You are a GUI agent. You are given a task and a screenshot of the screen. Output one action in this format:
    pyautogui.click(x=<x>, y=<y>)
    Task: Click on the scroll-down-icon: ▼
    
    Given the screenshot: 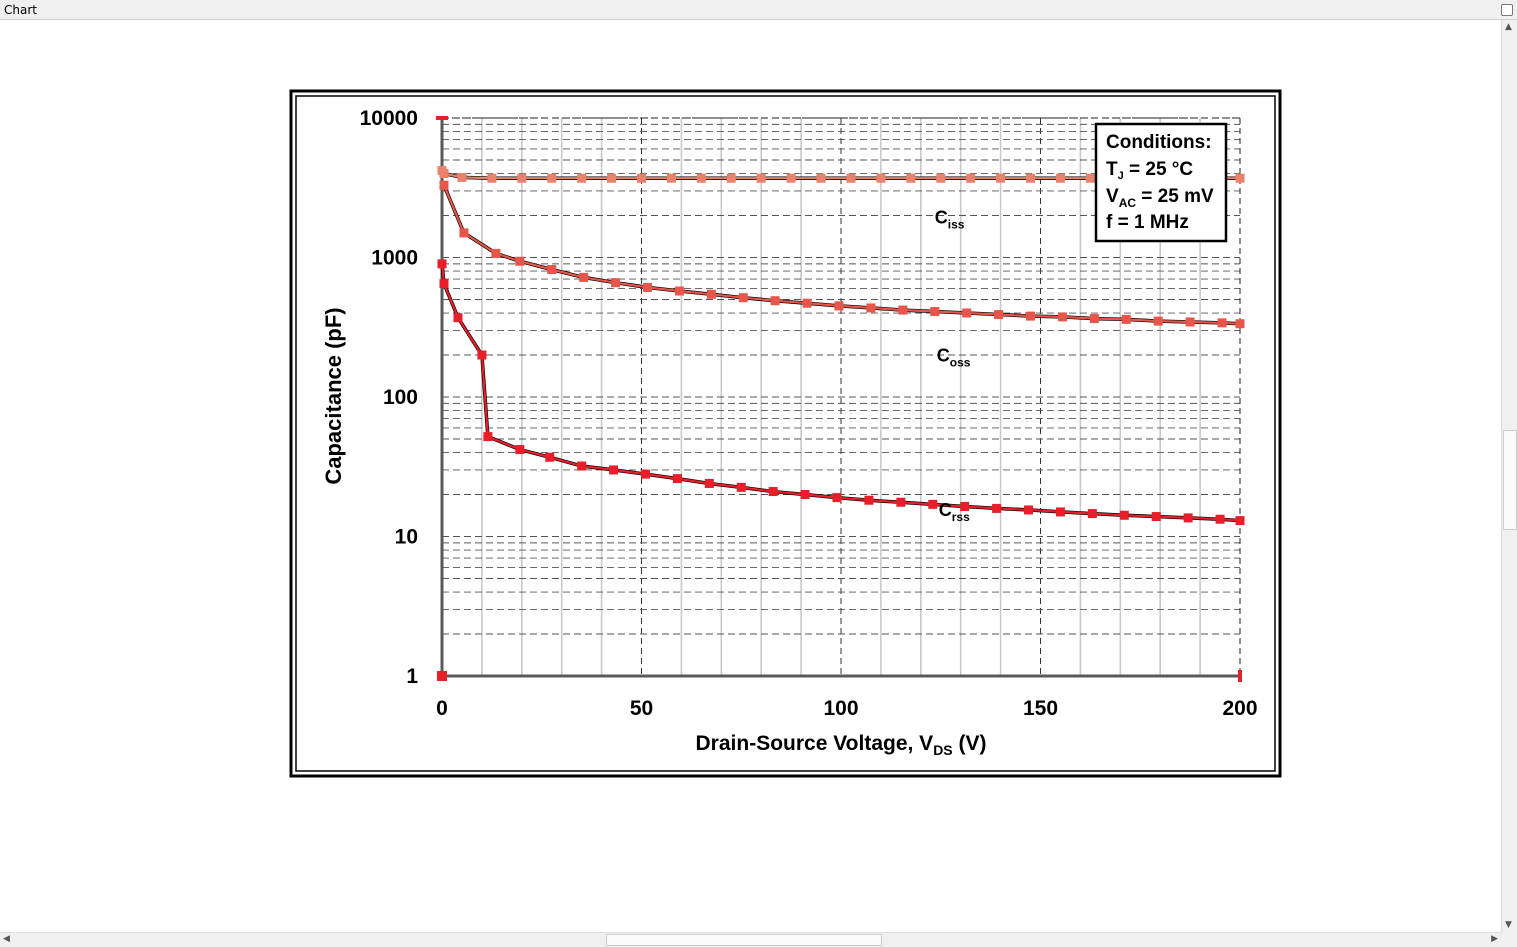 What is the action you would take?
    pyautogui.click(x=1508, y=925)
    